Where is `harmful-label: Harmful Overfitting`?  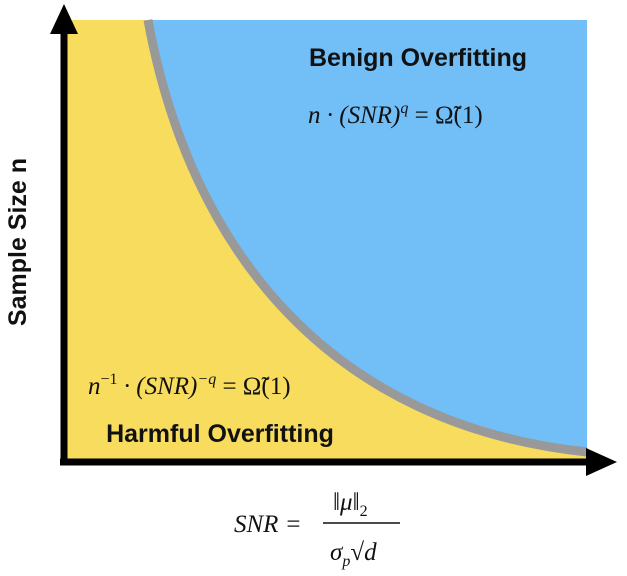 harmful-label: Harmful Overfitting is located at coordinates (220, 434).